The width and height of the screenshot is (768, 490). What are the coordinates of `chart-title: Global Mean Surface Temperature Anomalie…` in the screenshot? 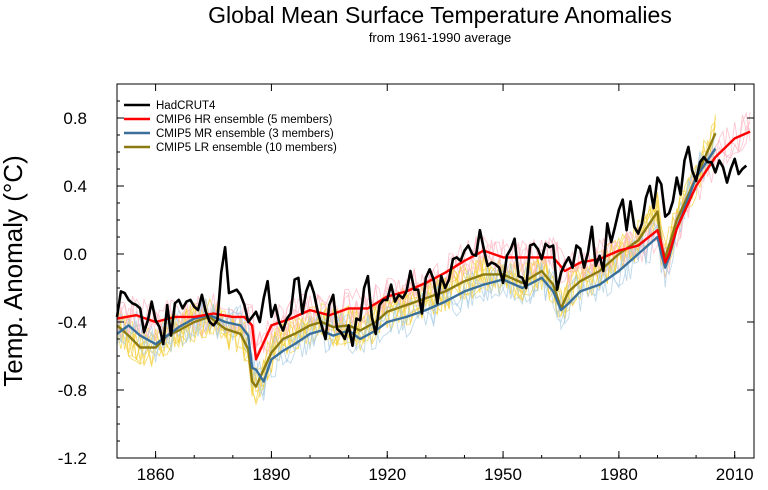 It's located at (440, 15).